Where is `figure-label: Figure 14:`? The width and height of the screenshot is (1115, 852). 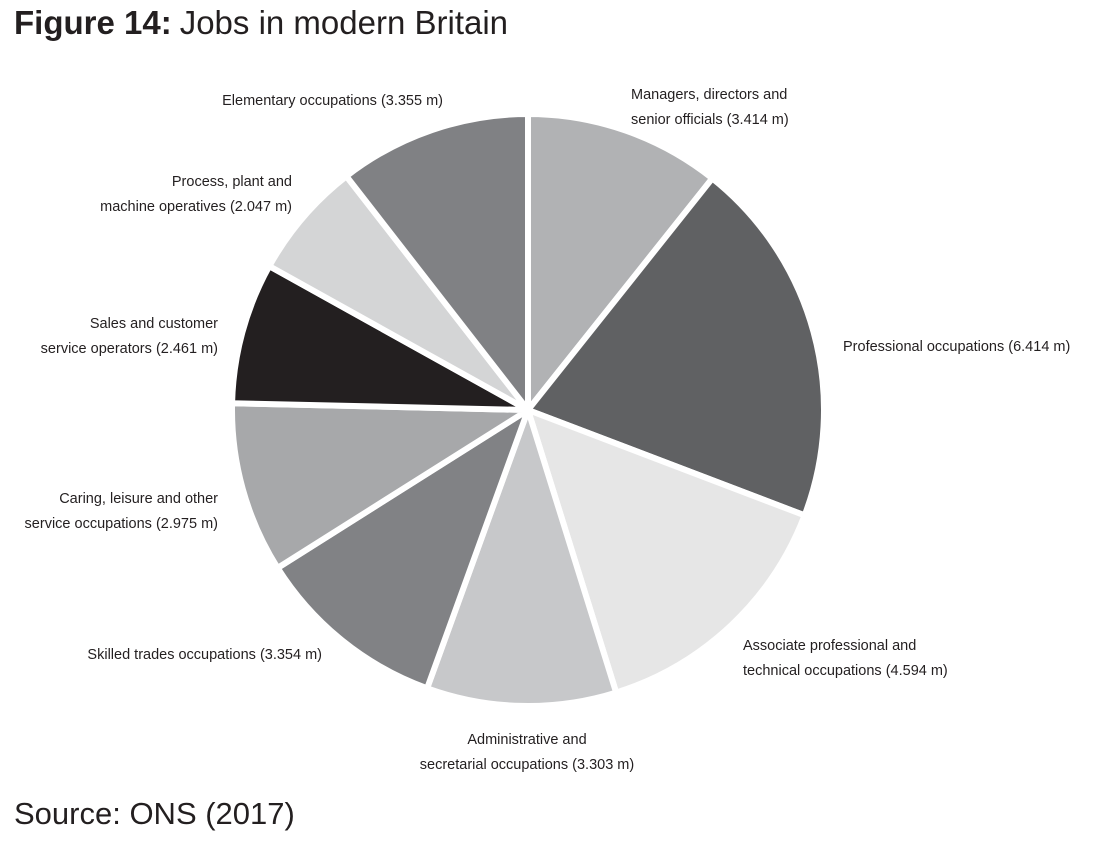
figure-label: Figure 14: is located at coordinates (93, 22).